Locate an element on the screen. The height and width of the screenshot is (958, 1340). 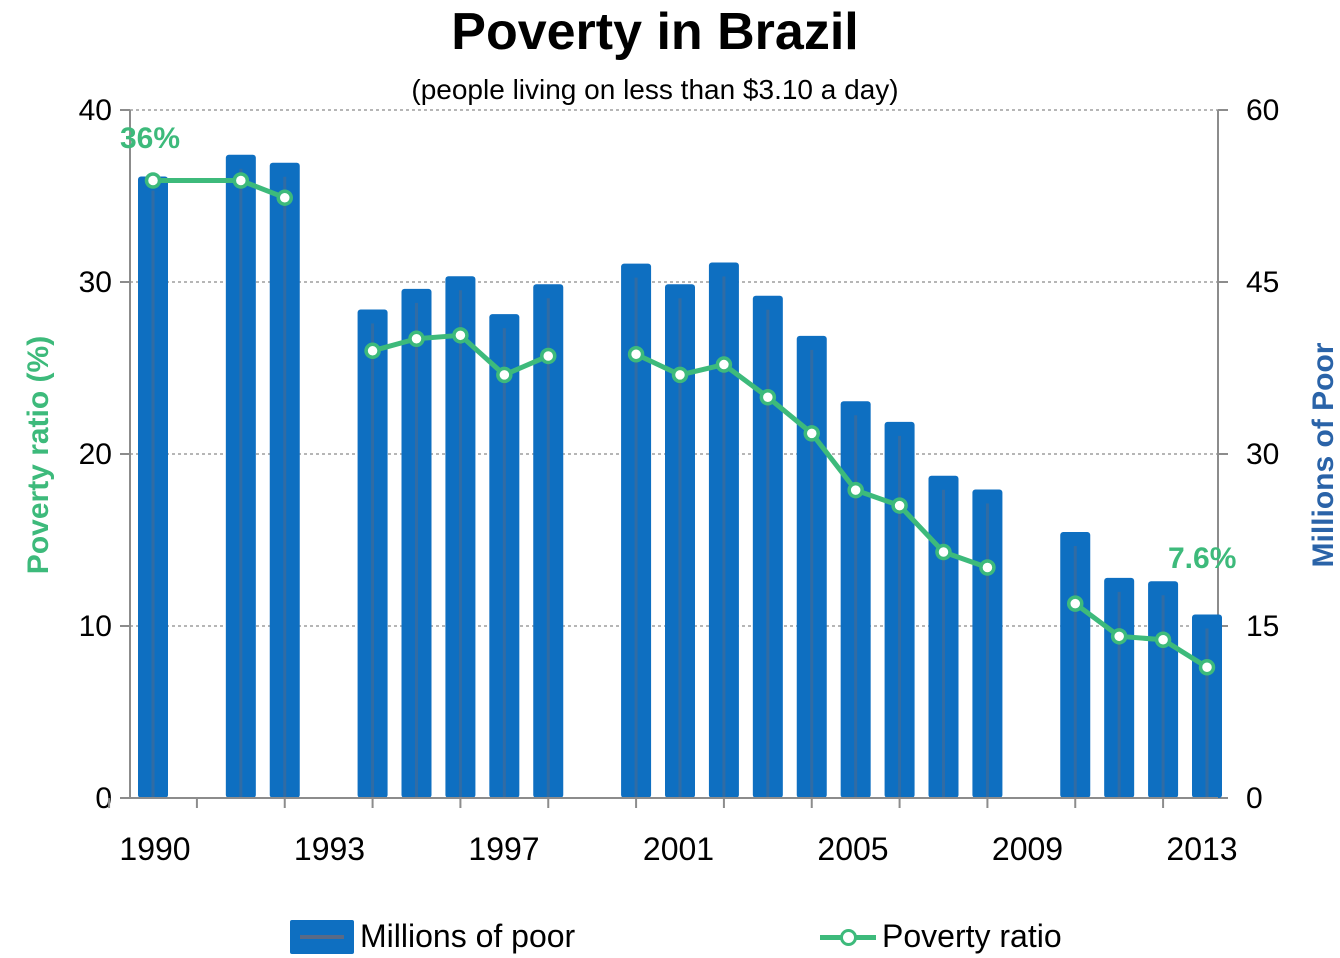
legend-line-label: Poverty ratio is located at coordinates (972, 936).